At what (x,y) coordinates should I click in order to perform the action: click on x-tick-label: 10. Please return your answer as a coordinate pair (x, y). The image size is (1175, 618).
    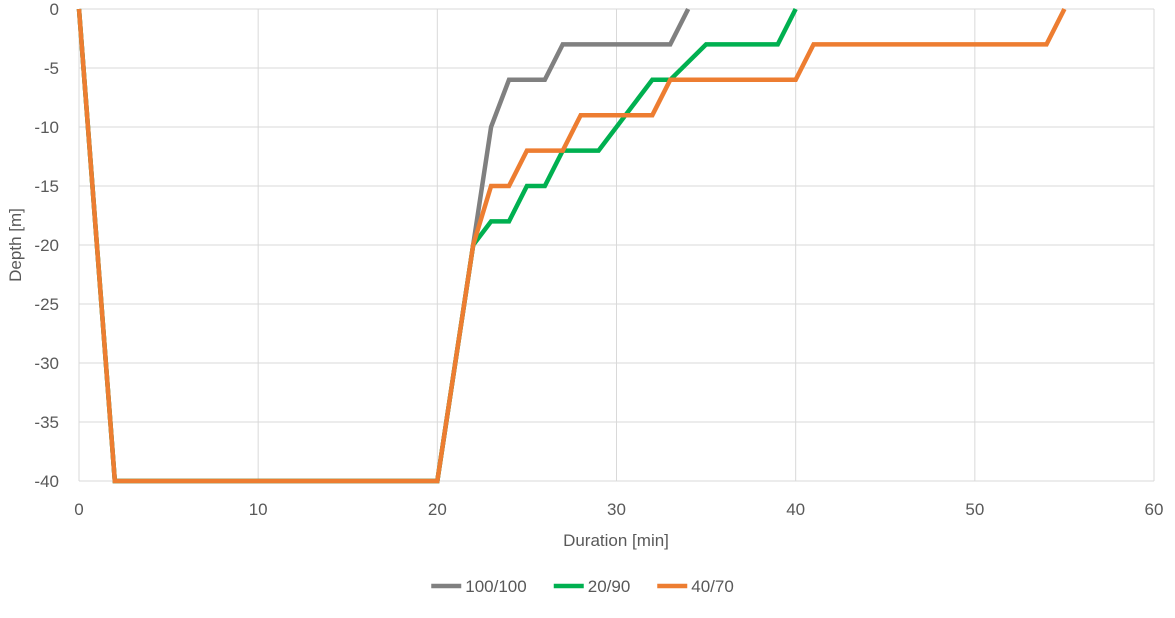
    Looking at the image, I should click on (258, 509).